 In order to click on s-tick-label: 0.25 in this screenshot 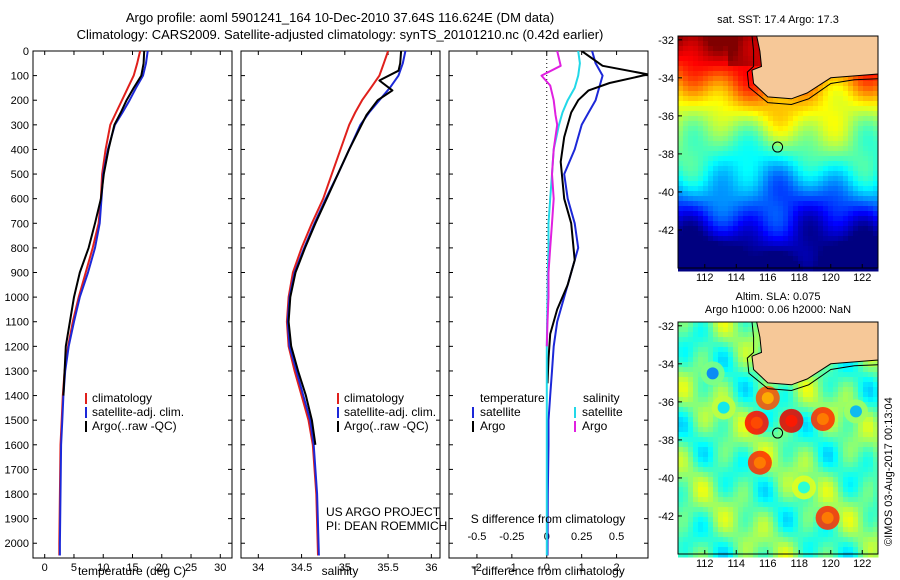, I will do `click(581, 537)`.